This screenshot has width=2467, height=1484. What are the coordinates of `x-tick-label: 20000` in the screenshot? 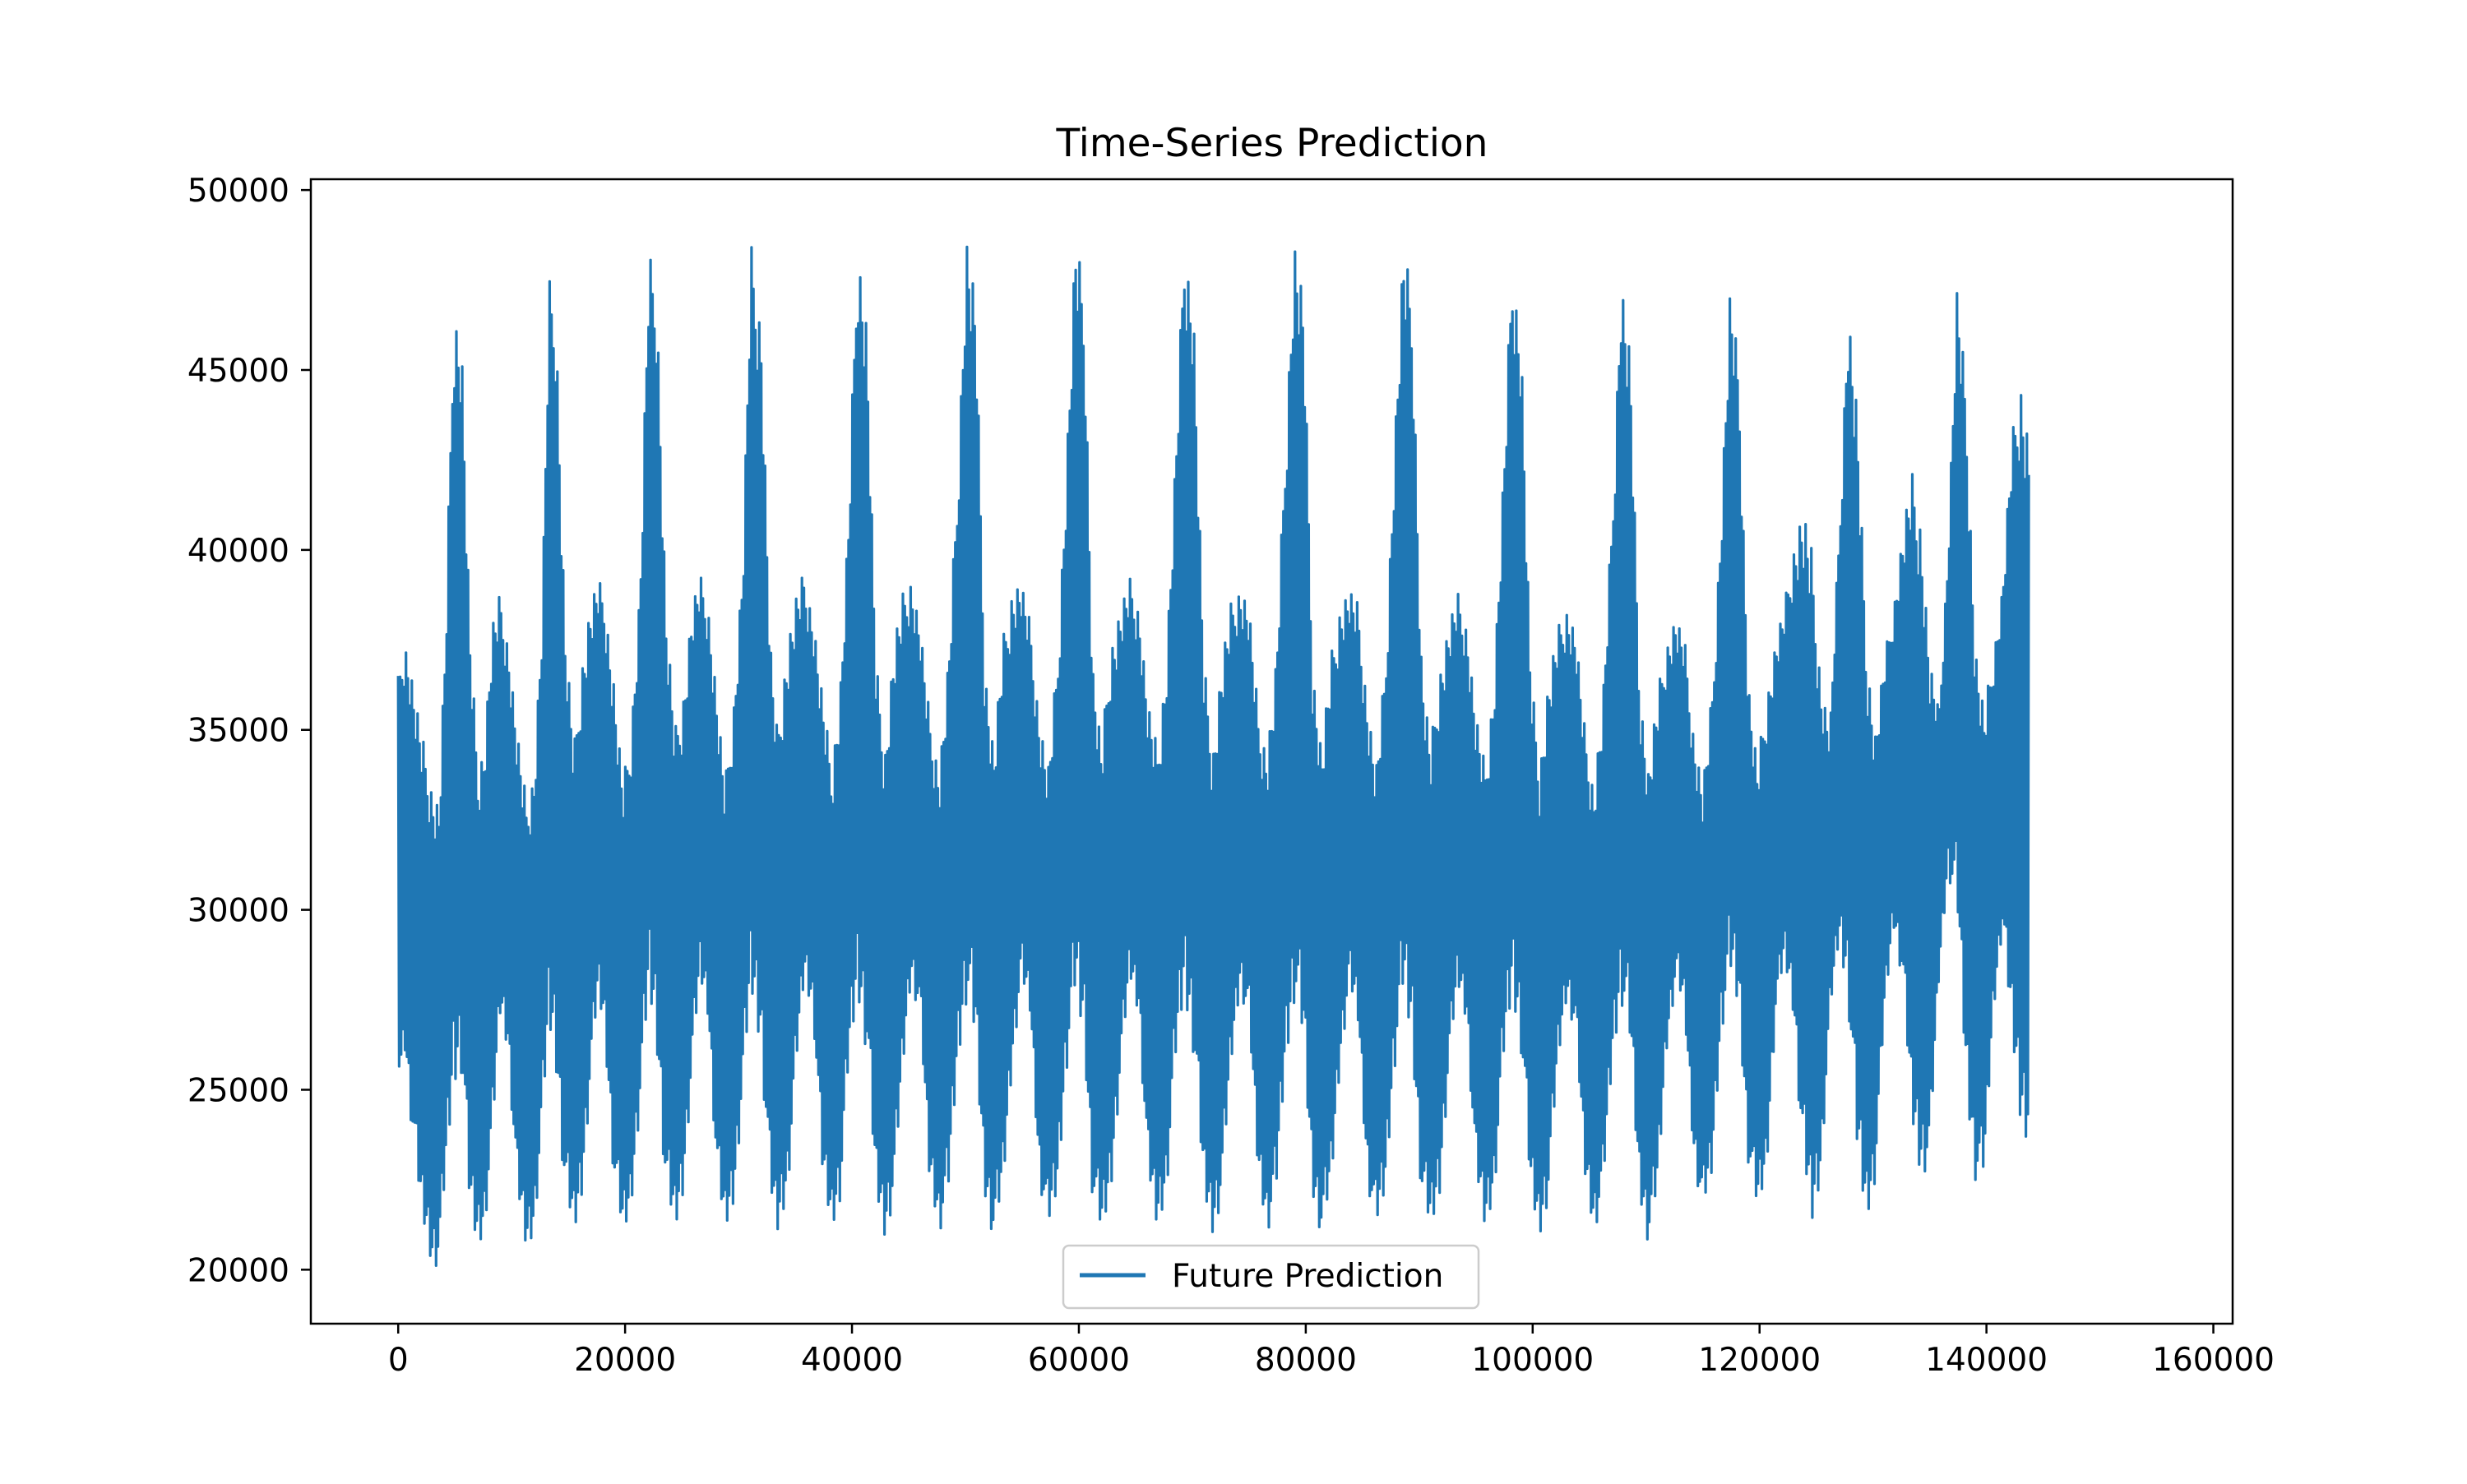 It's located at (625, 1360).